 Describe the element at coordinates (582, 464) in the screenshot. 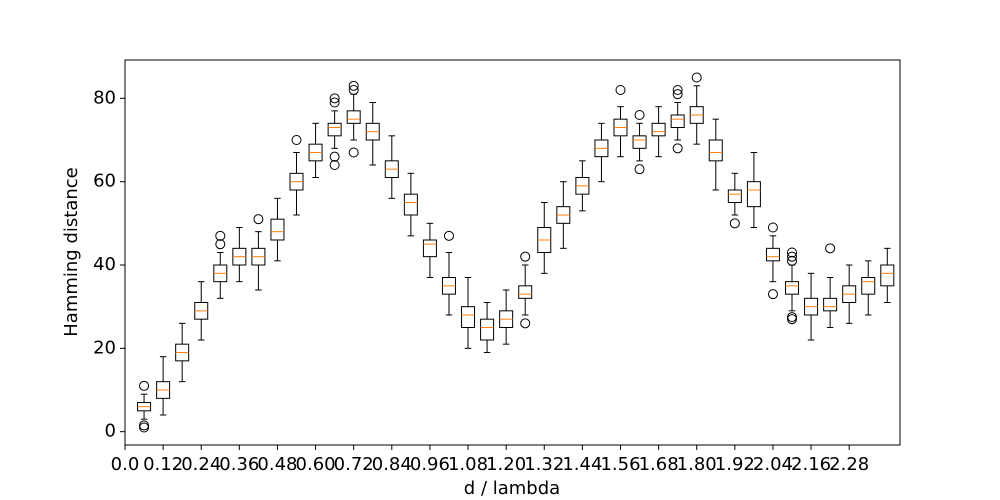

I see `x-tick-label: 1.44` at that location.